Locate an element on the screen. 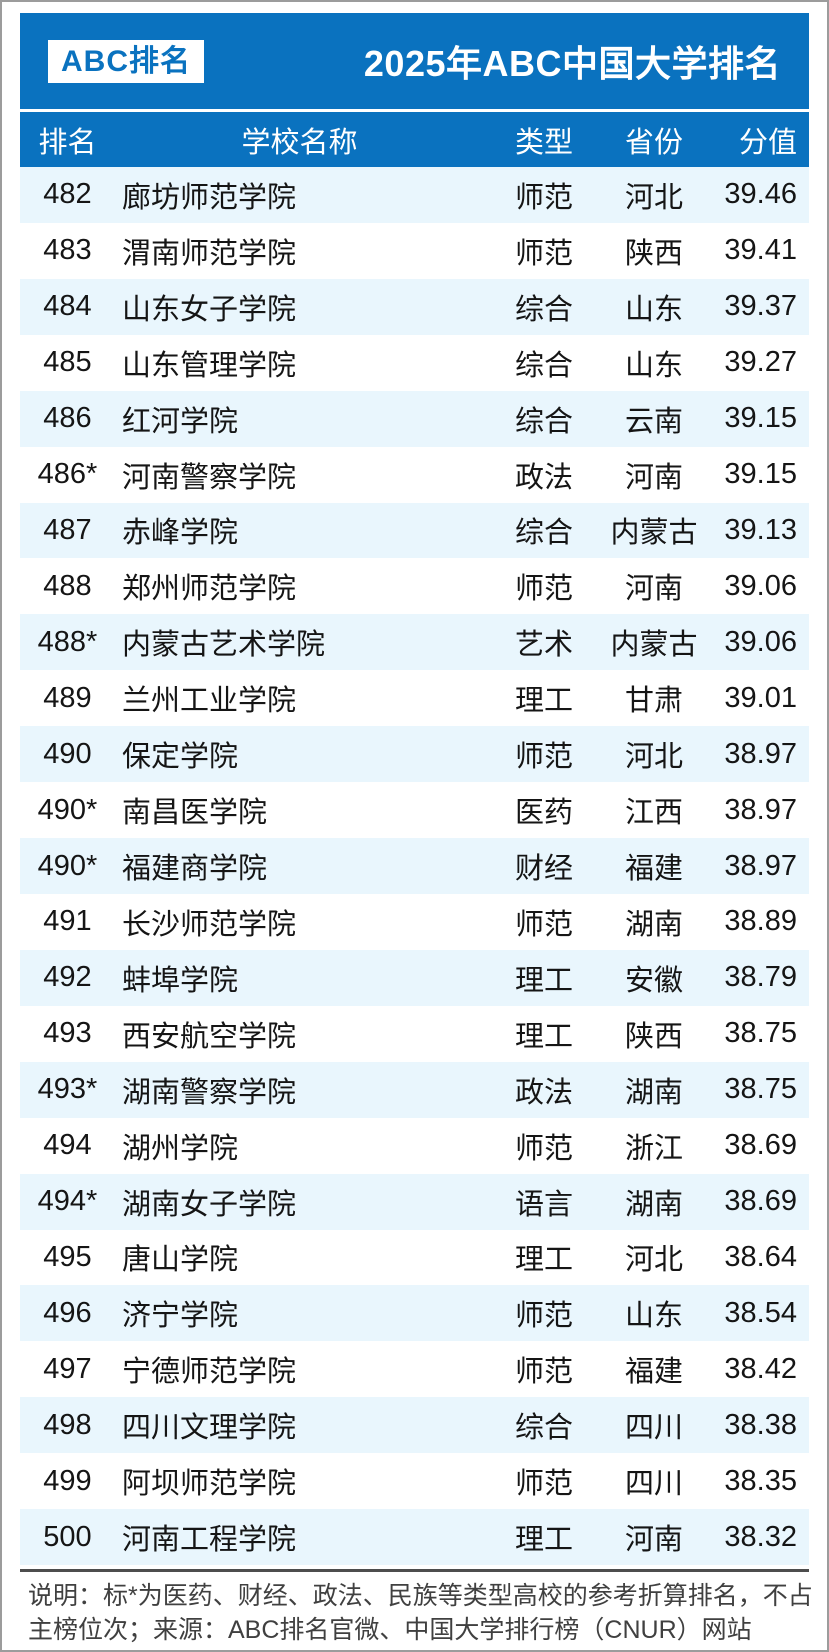 Image resolution: width=829 pixels, height=1652 pixels. cell-score: 39.13 is located at coordinates (760, 529).